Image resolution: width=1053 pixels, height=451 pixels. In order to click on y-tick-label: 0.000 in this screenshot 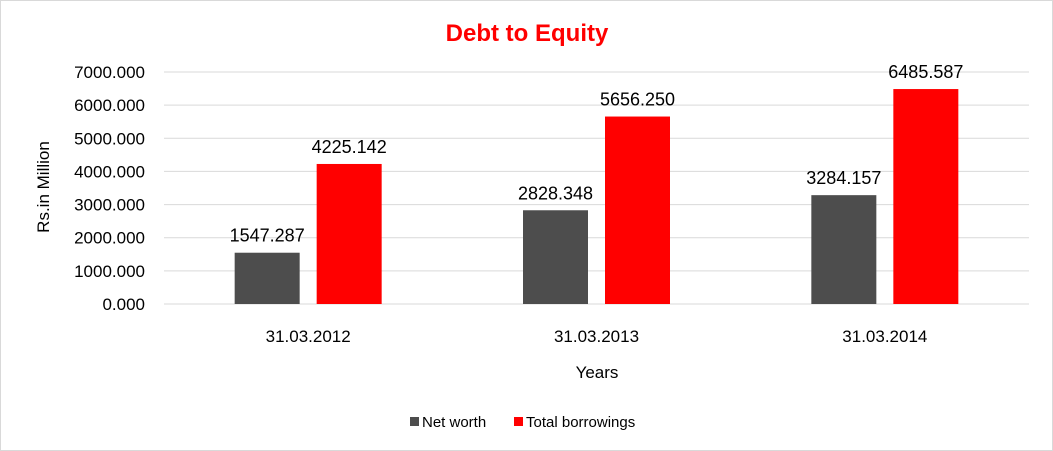, I will do `click(123, 304)`.